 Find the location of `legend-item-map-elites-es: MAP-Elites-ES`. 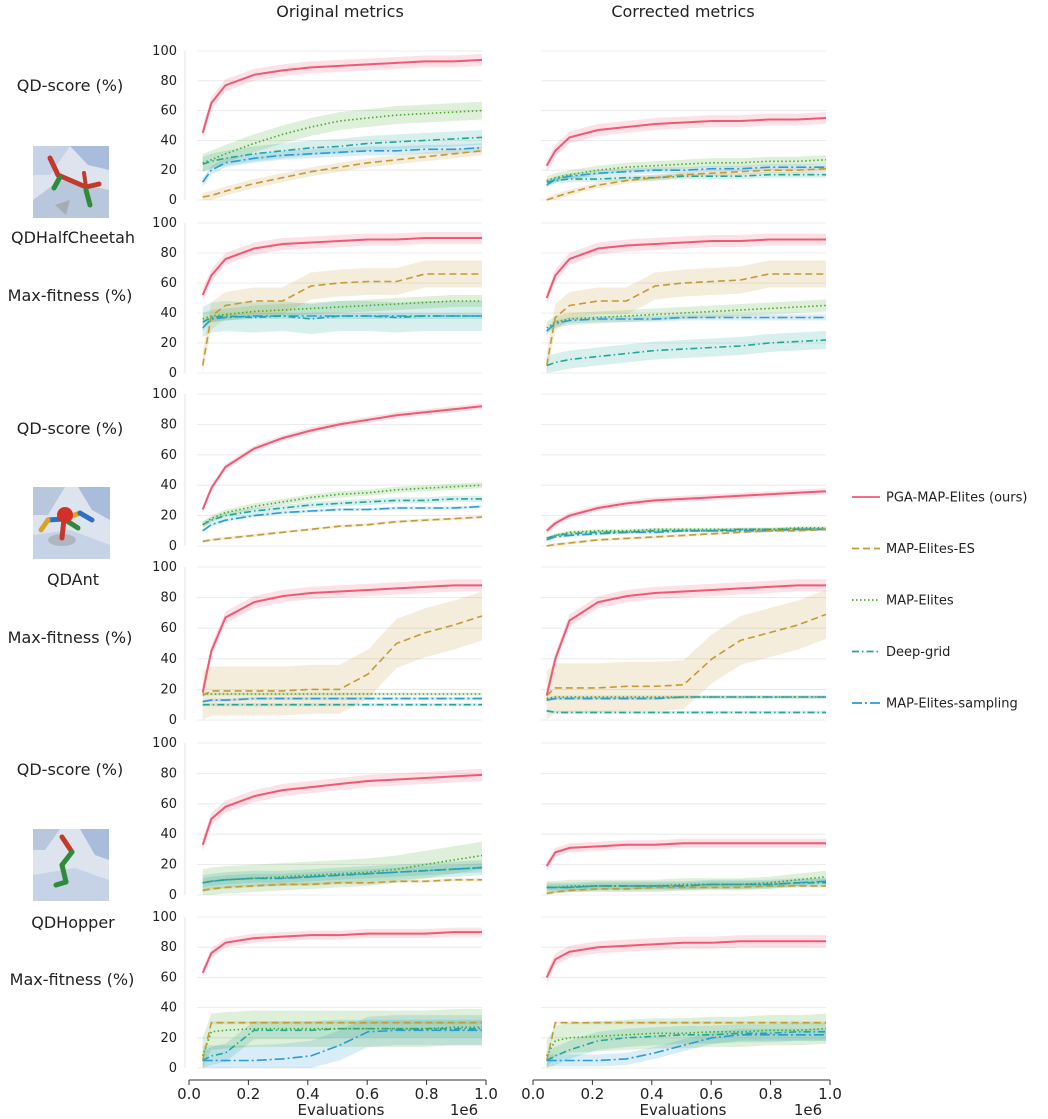

legend-item-map-elites-es: MAP-Elites-ES is located at coordinates (913, 549).